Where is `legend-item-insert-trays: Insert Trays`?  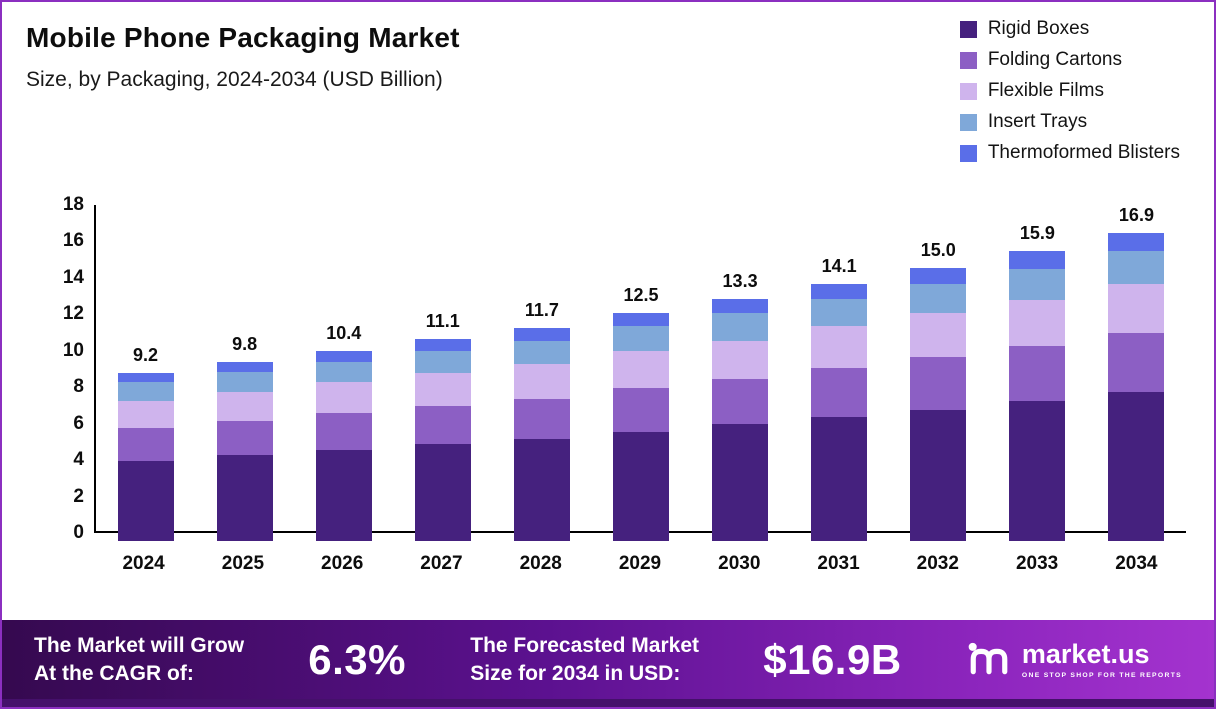
legend-item-insert-trays: Insert Trays is located at coordinates (1069, 122).